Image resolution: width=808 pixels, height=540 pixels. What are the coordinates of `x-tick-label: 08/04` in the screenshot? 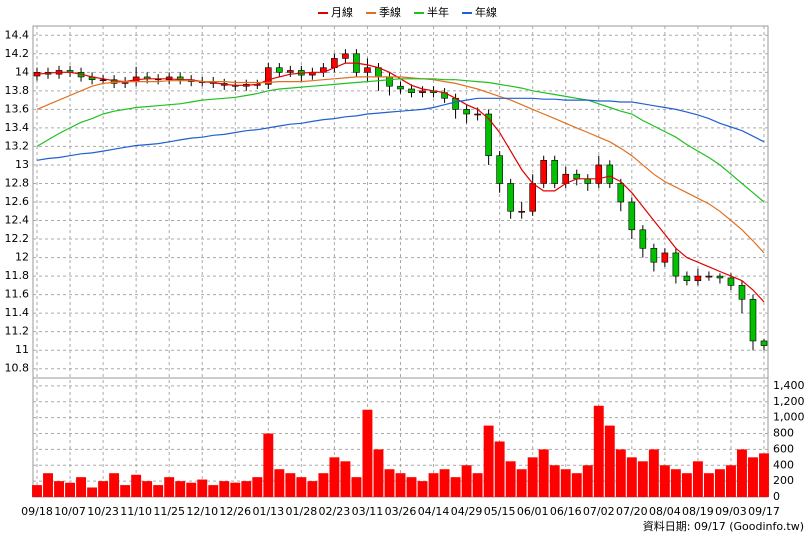 It's located at (665, 511).